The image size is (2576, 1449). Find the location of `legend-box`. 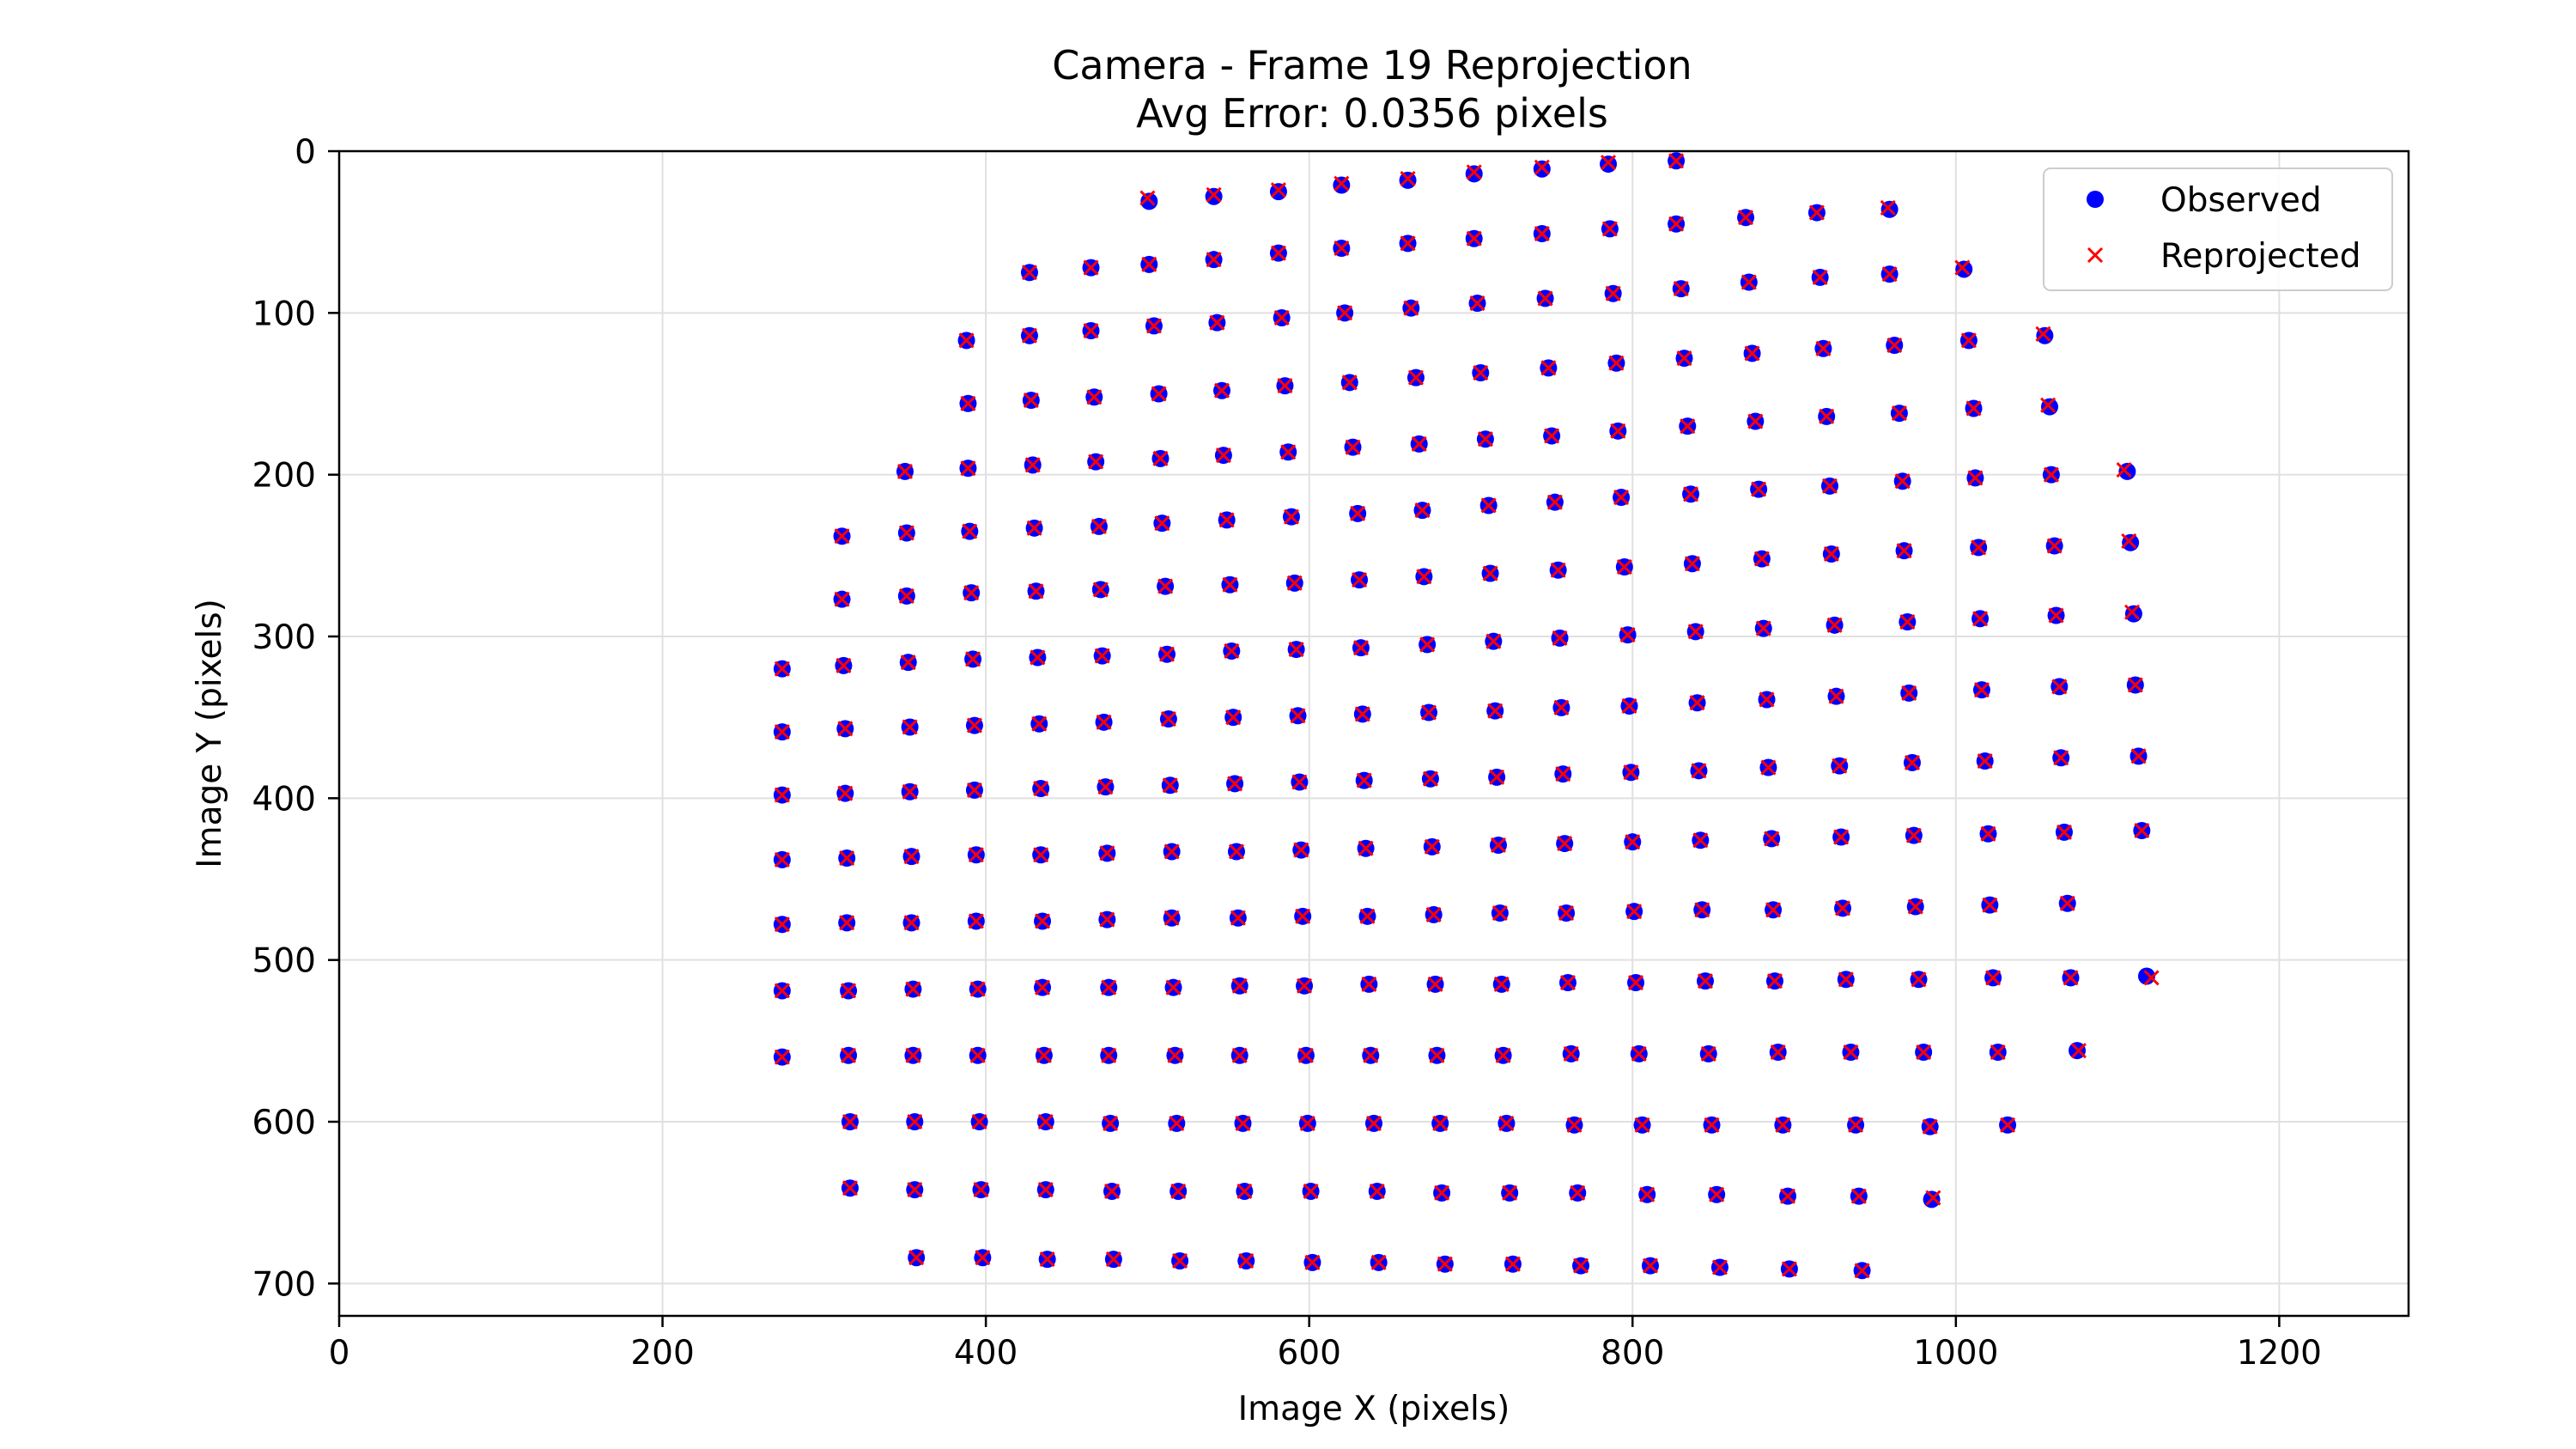

legend-box is located at coordinates (2218, 229).